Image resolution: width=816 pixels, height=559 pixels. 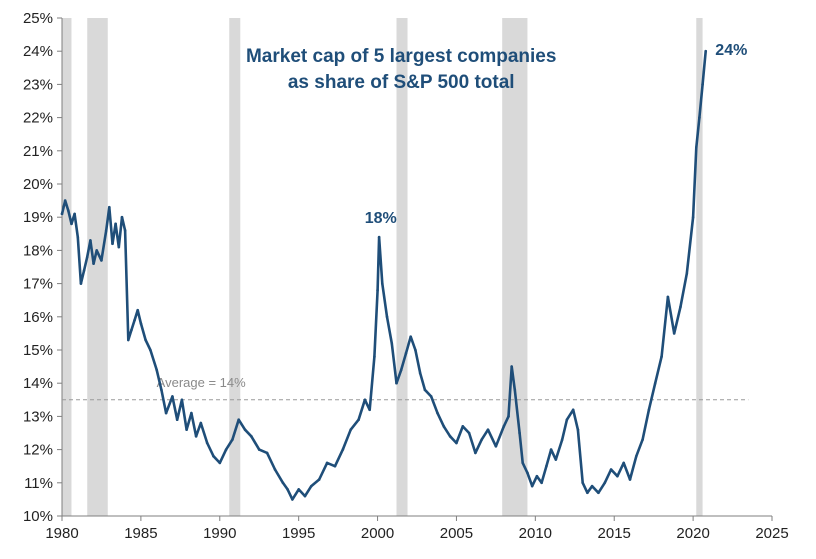 I want to click on y-tick-label: 22%, so click(x=38, y=118).